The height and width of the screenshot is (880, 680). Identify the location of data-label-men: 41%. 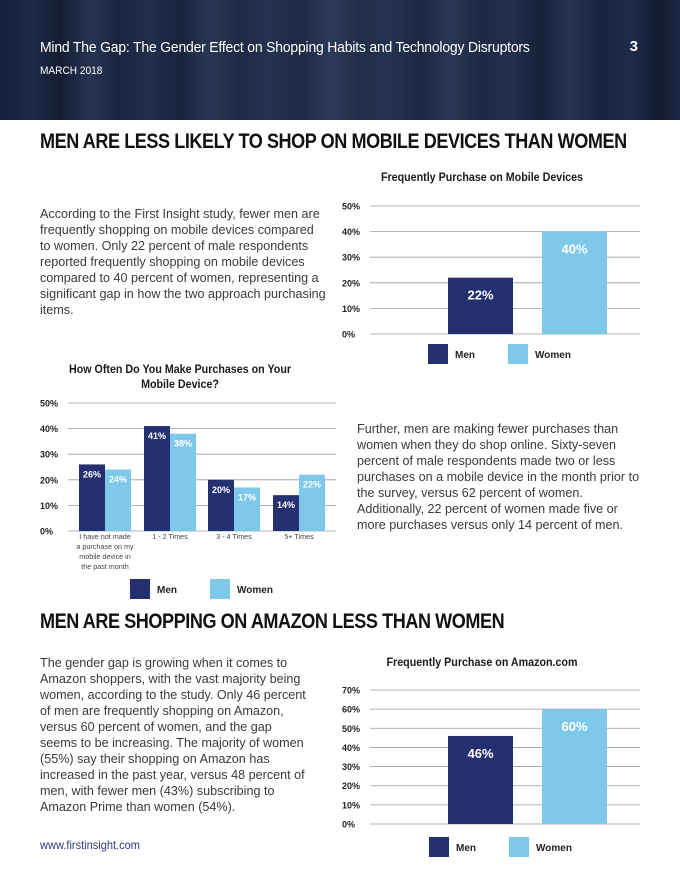
(157, 436).